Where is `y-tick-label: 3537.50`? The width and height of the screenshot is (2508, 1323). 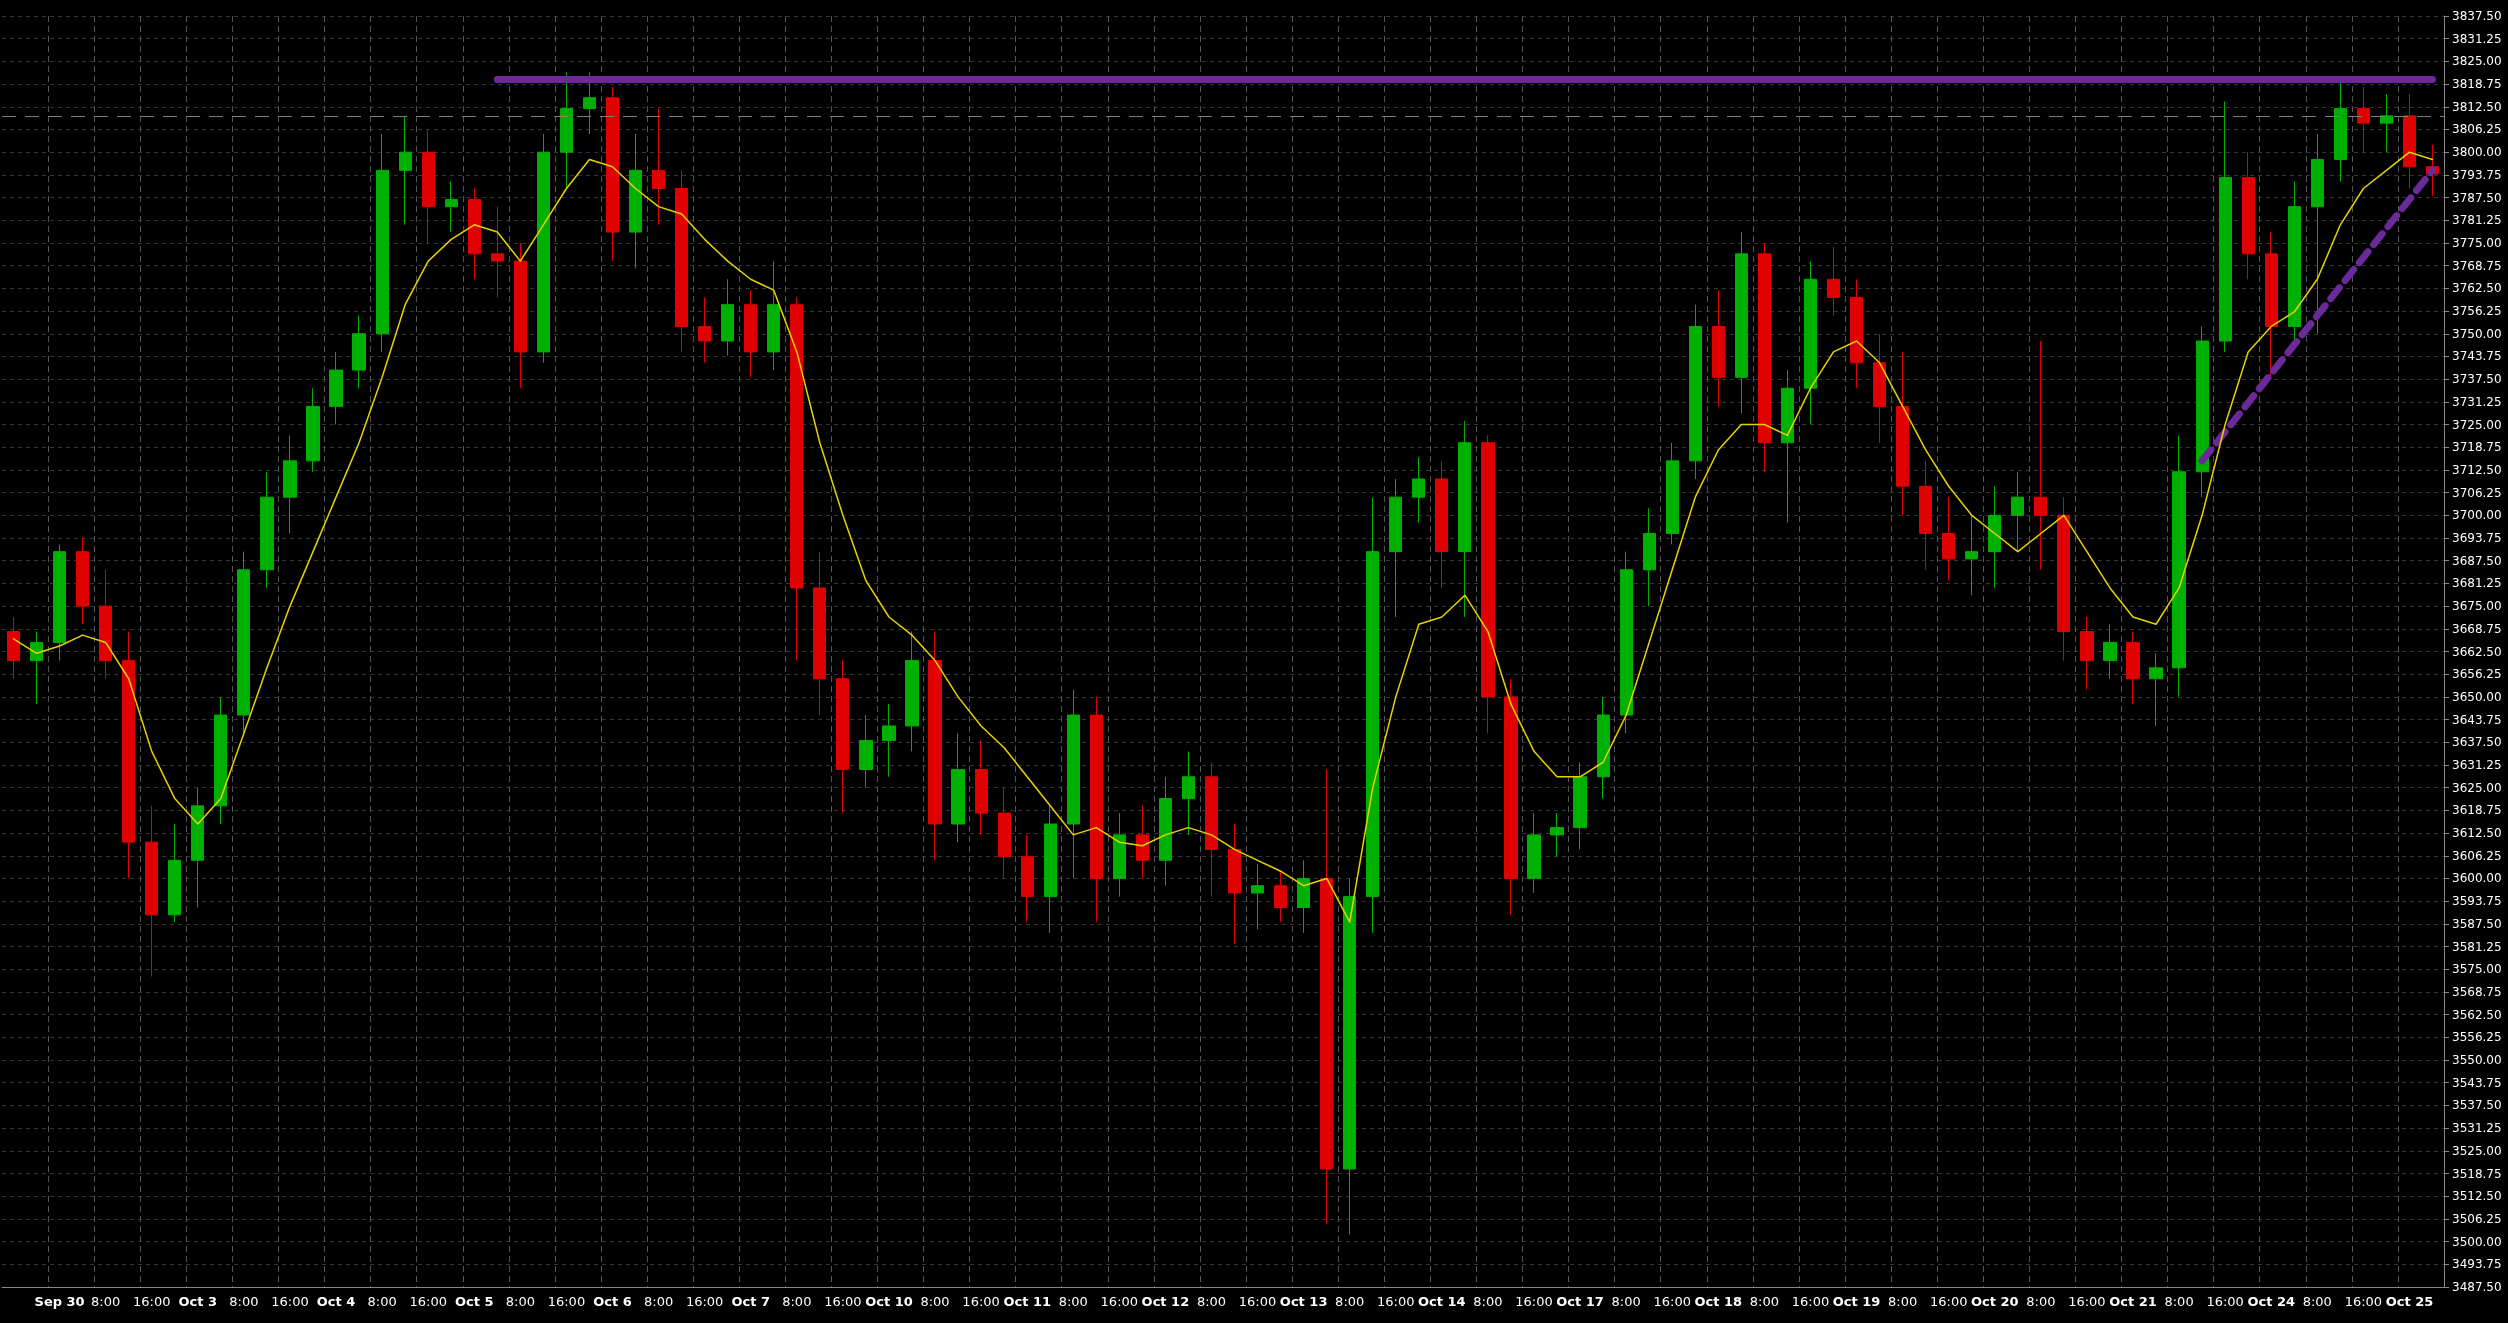 y-tick-label: 3537.50 is located at coordinates (2477, 1105).